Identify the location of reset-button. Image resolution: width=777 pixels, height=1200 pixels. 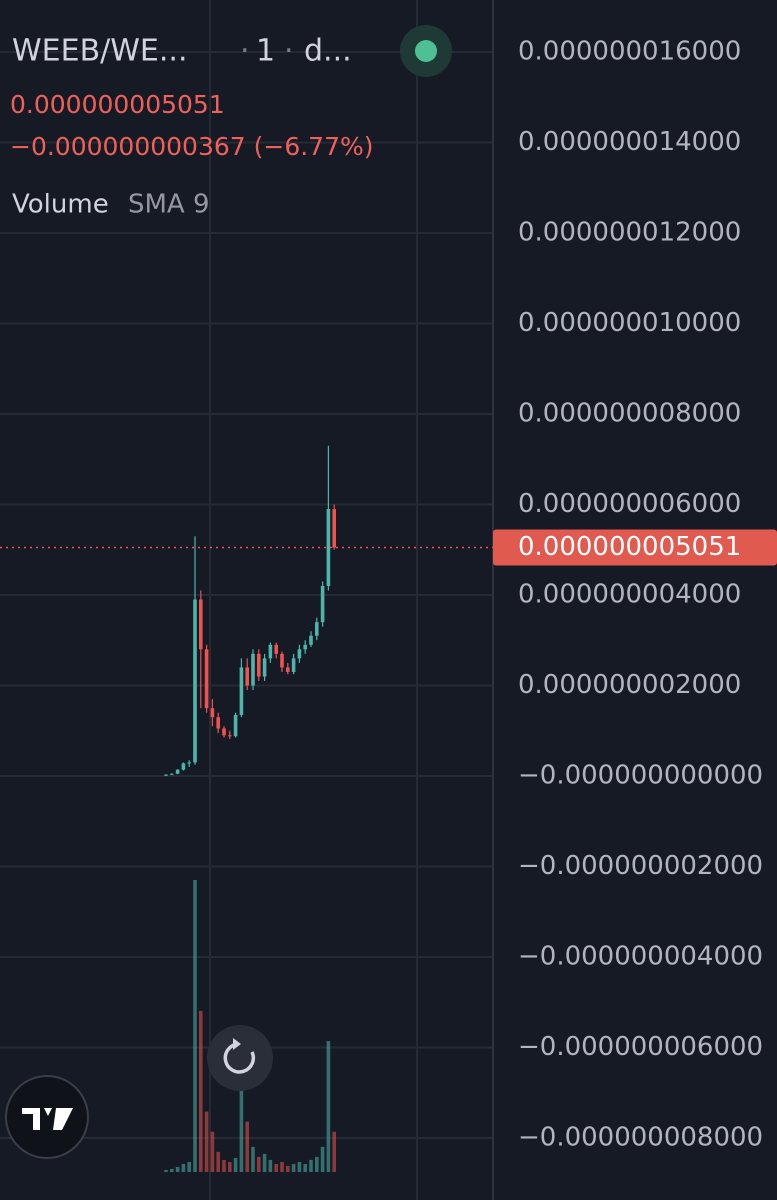
(240, 1058).